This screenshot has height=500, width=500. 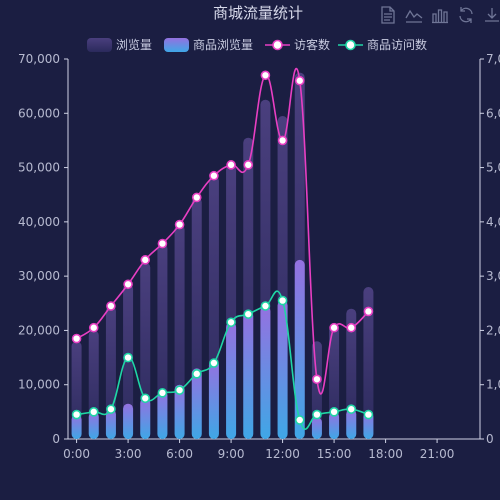 What do you see at coordinates (134, 44) in the screenshot?
I see `legend-views-label: 浏览量` at bounding box center [134, 44].